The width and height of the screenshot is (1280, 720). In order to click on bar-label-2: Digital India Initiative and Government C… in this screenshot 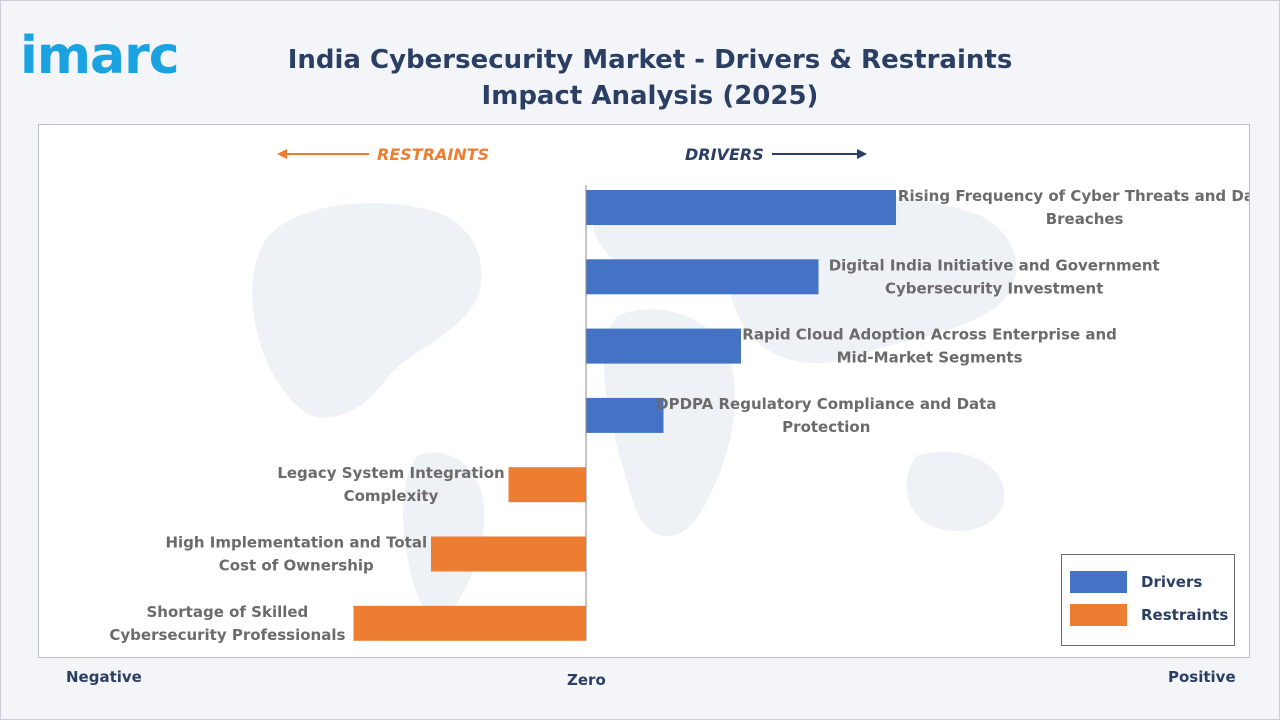, I will do `click(994, 276)`.